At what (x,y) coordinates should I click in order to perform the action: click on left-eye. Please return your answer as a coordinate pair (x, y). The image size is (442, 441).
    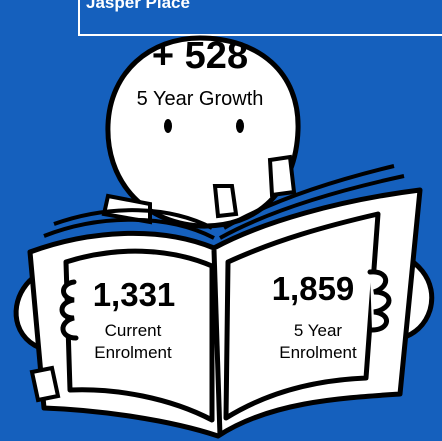
    Looking at the image, I should click on (168, 126).